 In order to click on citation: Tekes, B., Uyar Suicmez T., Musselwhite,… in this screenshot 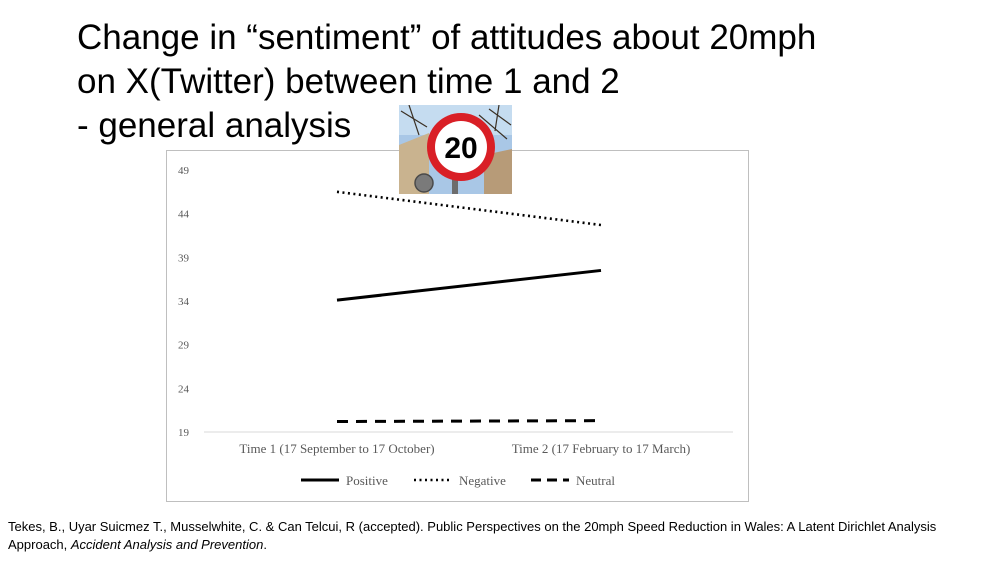, I will do `click(500, 536)`.